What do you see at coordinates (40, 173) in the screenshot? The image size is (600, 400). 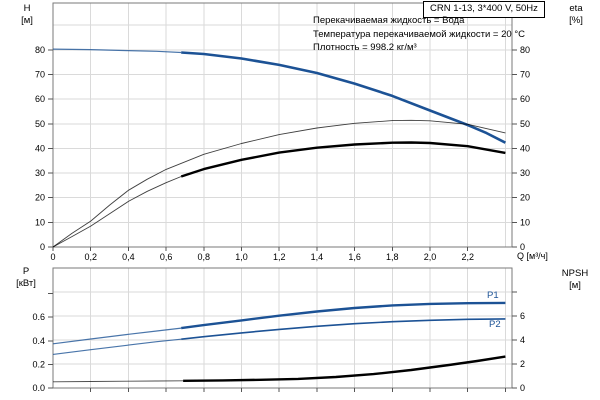 I see `top-left-tick-label: 30` at bounding box center [40, 173].